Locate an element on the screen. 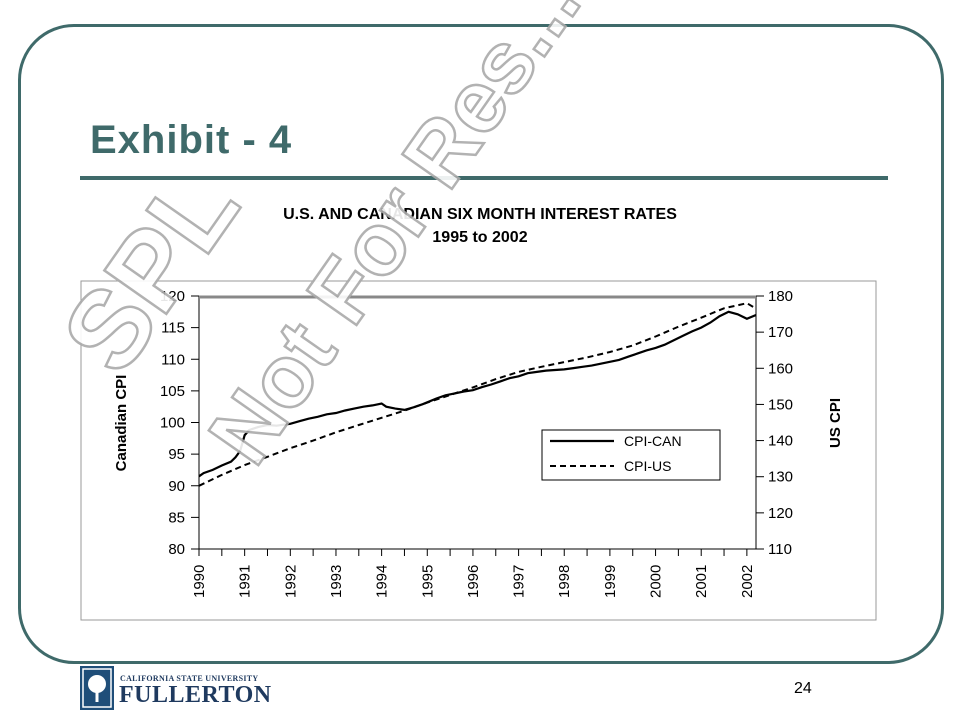 The width and height of the screenshot is (960, 720). right-tick-label: 140 is located at coordinates (780, 441).